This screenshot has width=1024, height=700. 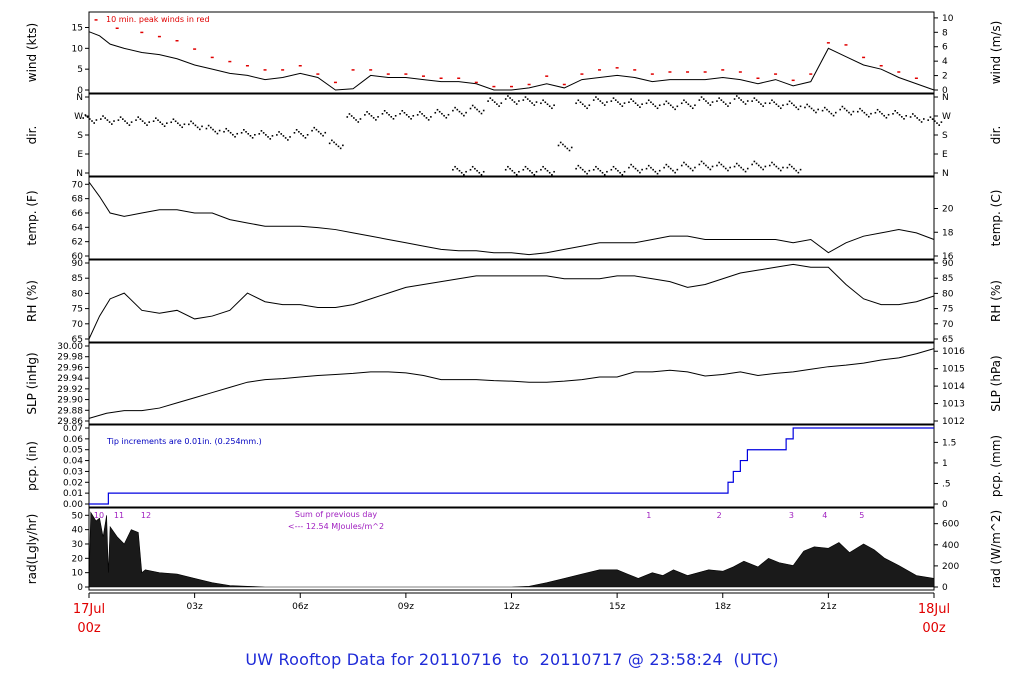 What do you see at coordinates (80, 136) in the screenshot?
I see `left-tick-label: S` at bounding box center [80, 136].